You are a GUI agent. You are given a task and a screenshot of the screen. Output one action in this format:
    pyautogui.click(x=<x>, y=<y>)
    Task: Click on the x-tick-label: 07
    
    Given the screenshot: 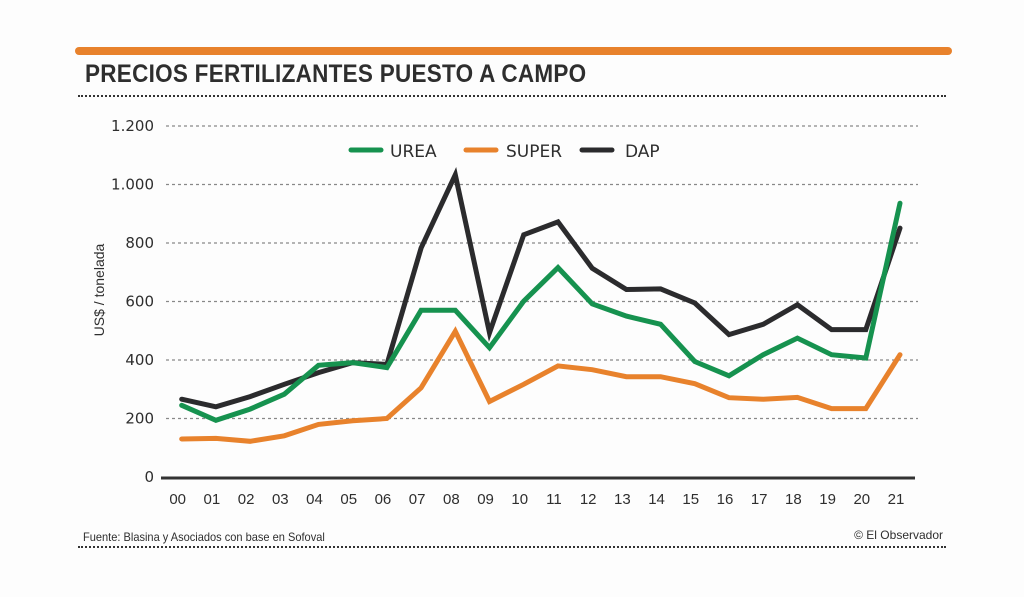 What is the action you would take?
    pyautogui.click(x=417, y=499)
    